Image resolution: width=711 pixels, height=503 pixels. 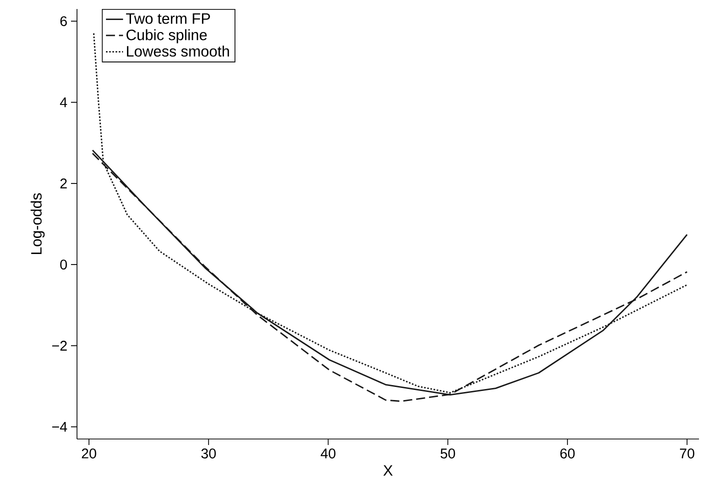 What do you see at coordinates (567, 453) in the screenshot?
I see `x-tick-label: 60` at bounding box center [567, 453].